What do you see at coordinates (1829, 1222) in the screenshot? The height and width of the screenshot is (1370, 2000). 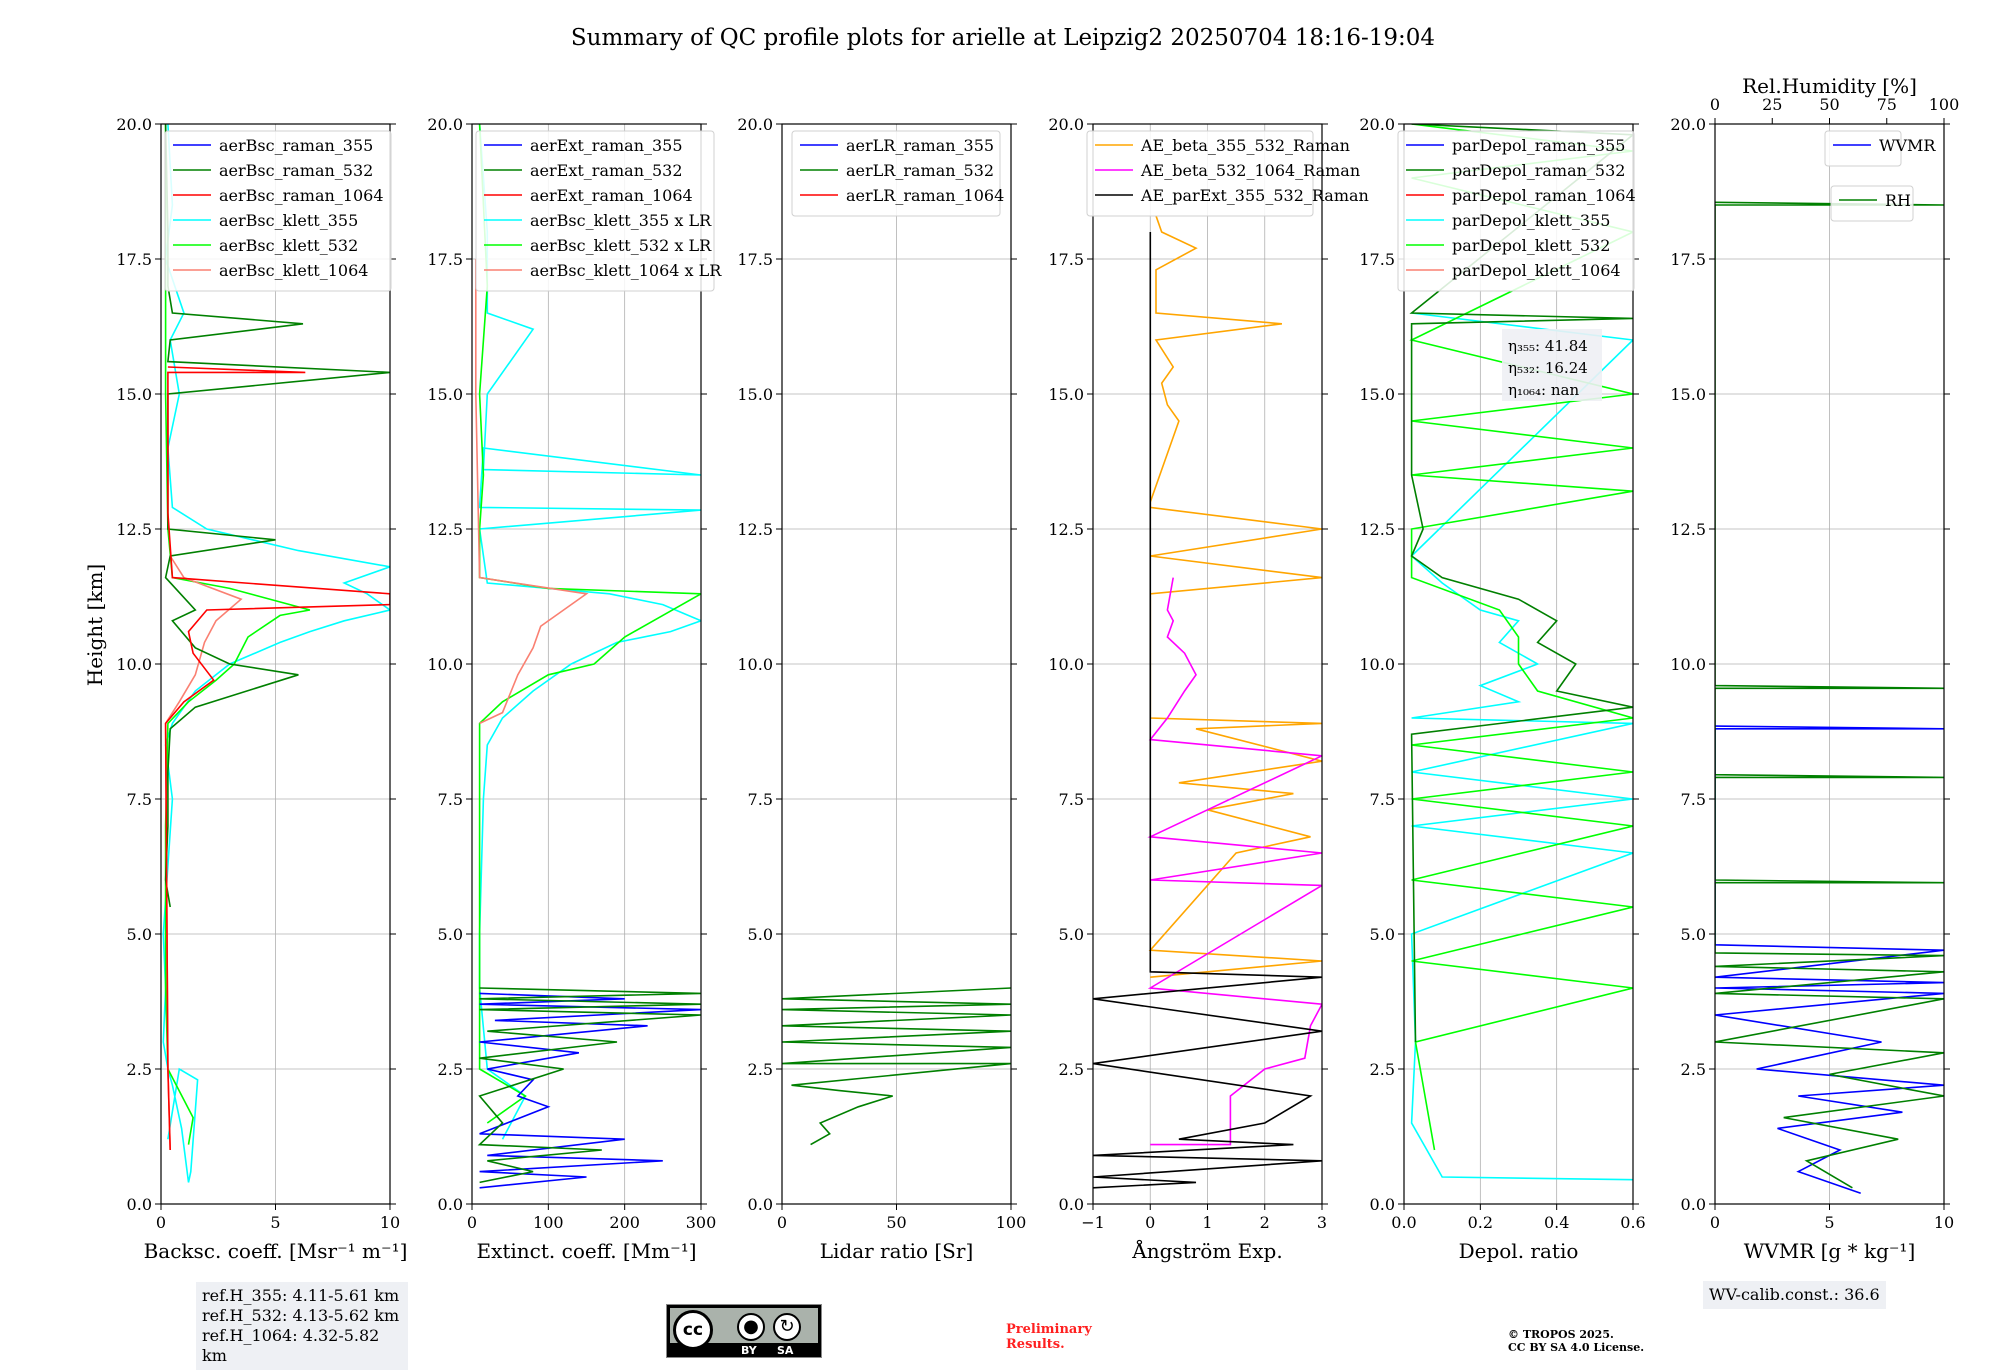 I see `wv-xtick-label: 5` at bounding box center [1829, 1222].